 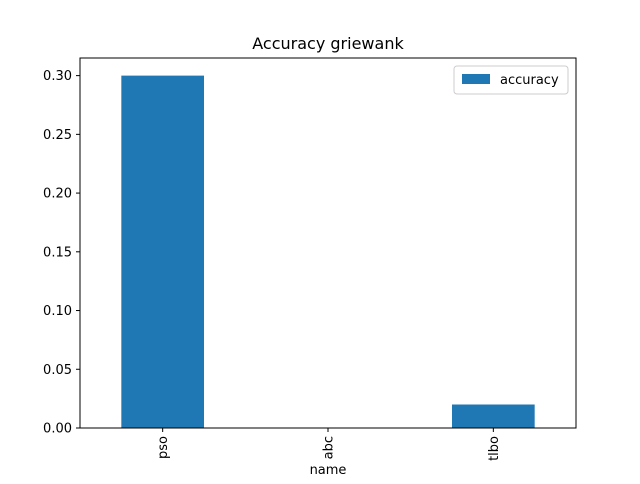 I want to click on chart-title: Accuracy griewank, so click(x=328, y=43).